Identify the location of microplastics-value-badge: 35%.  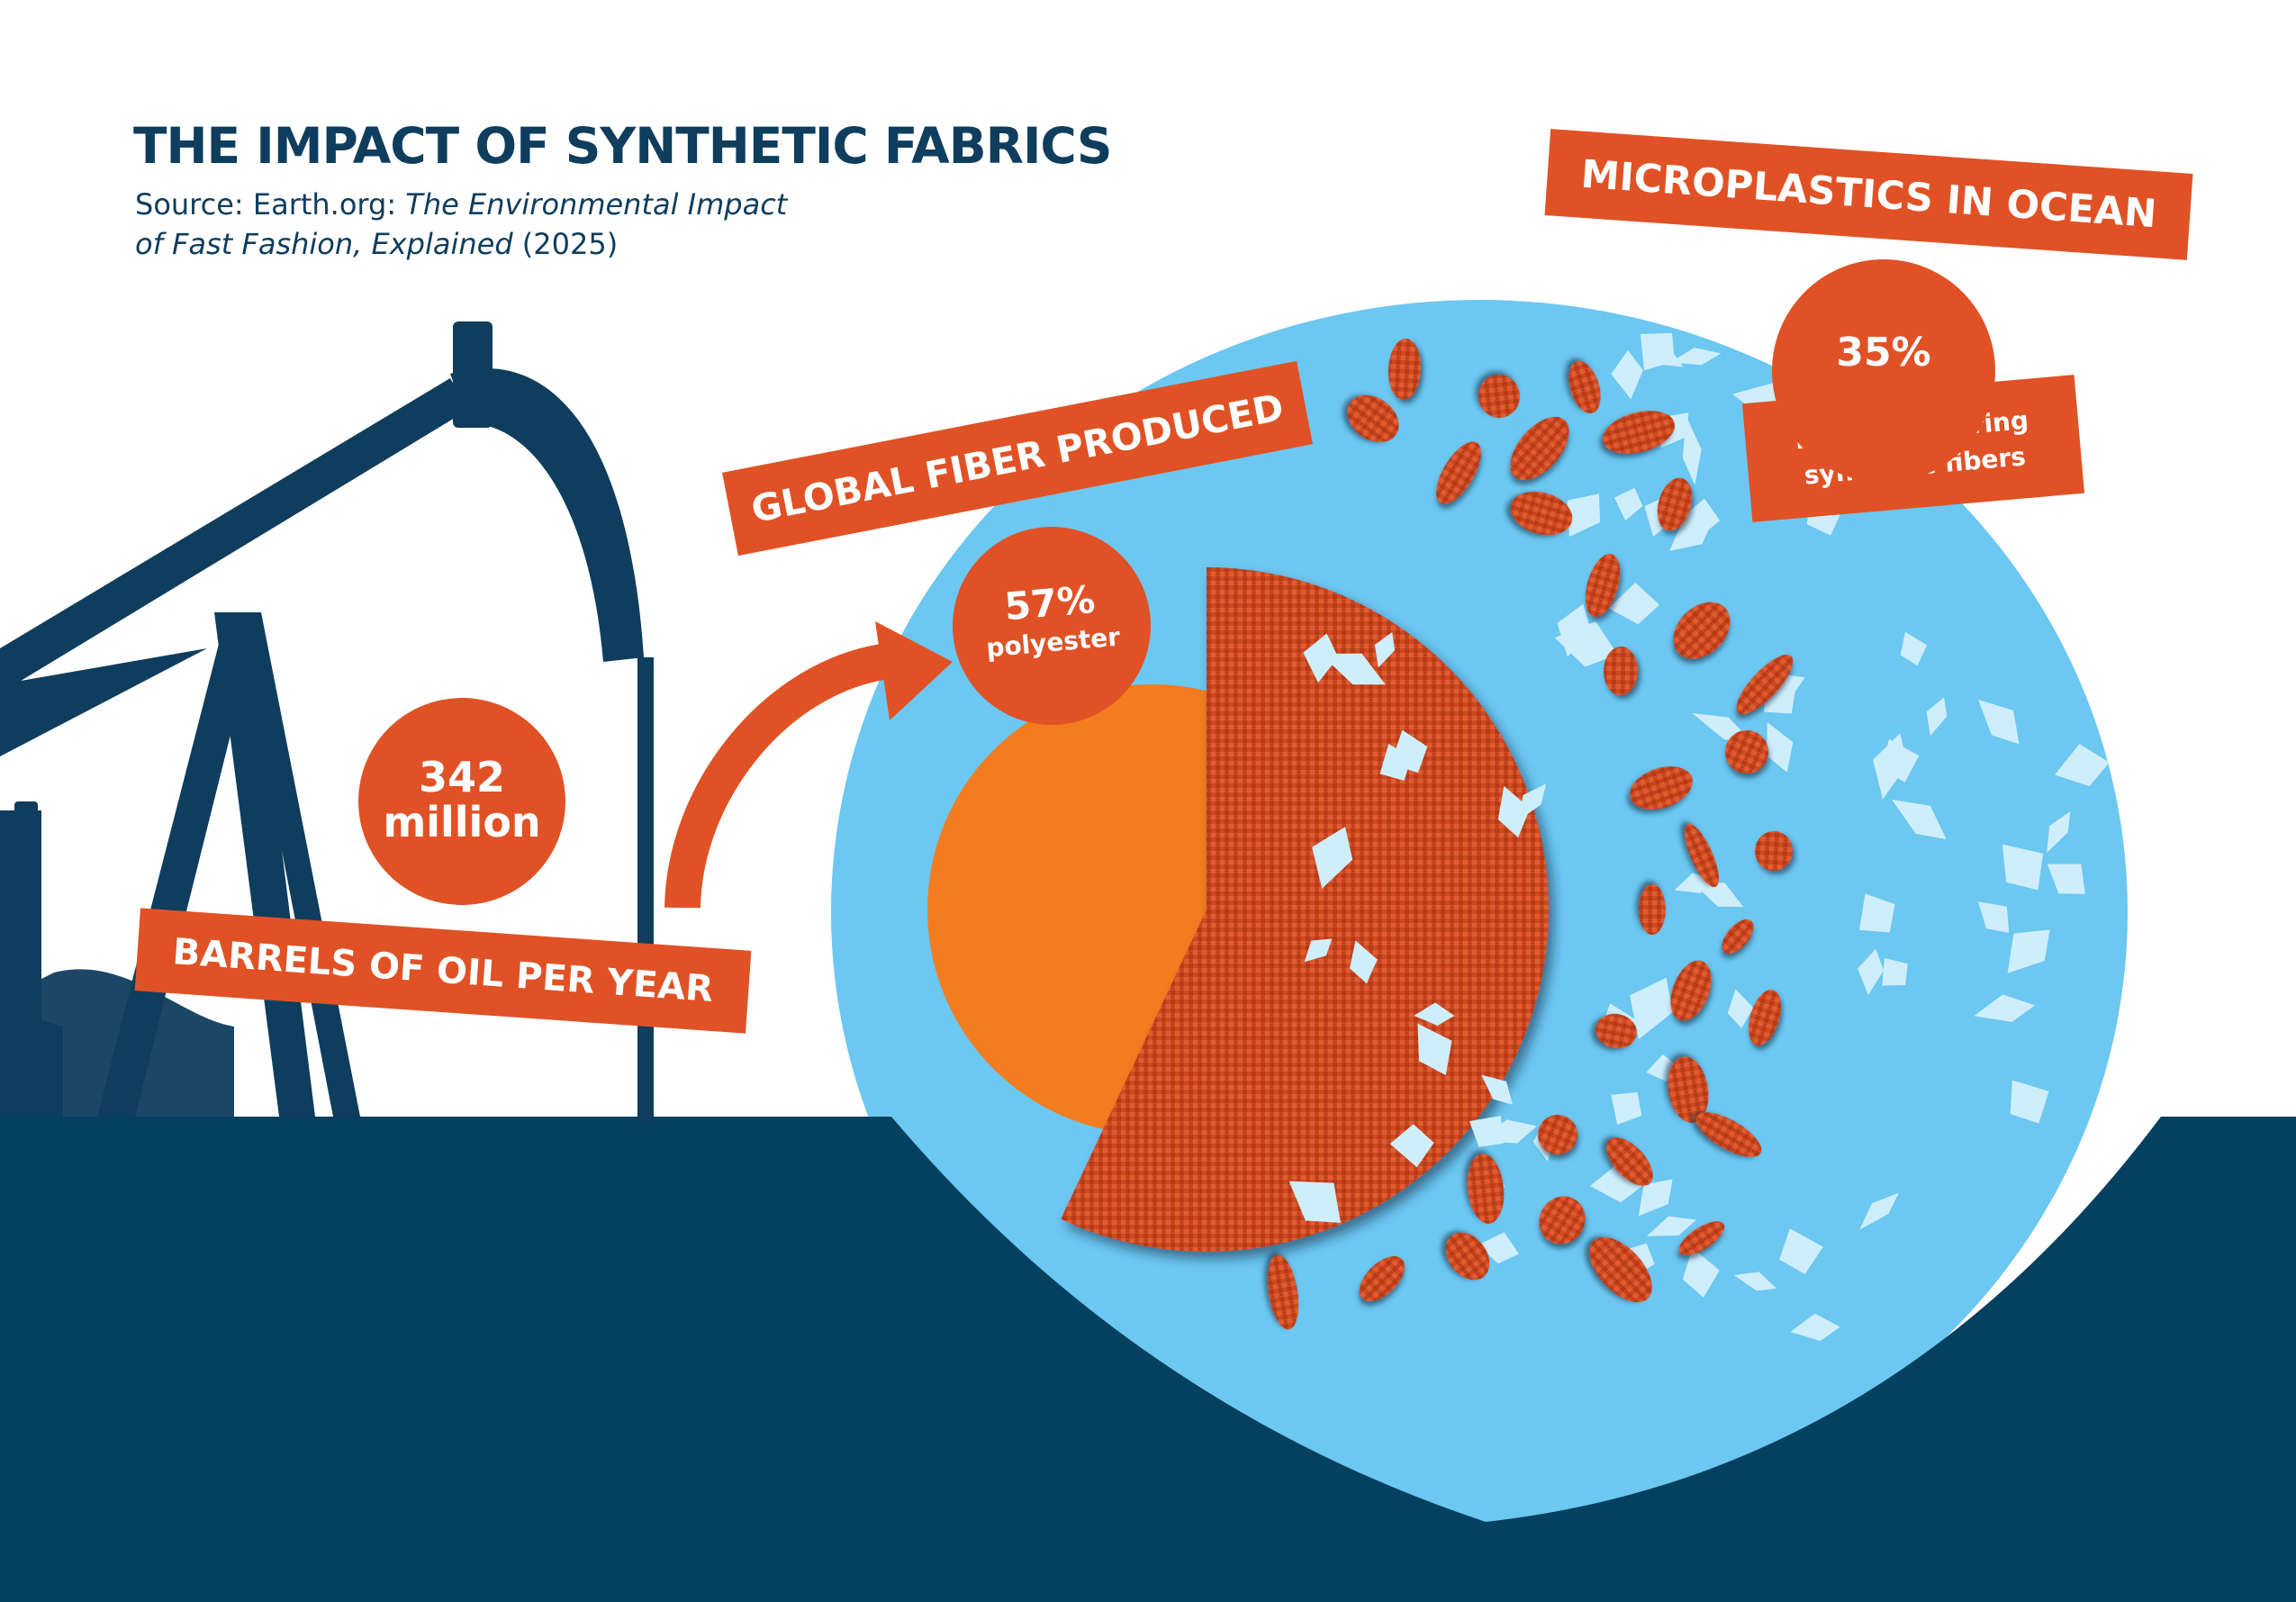
(1884, 371).